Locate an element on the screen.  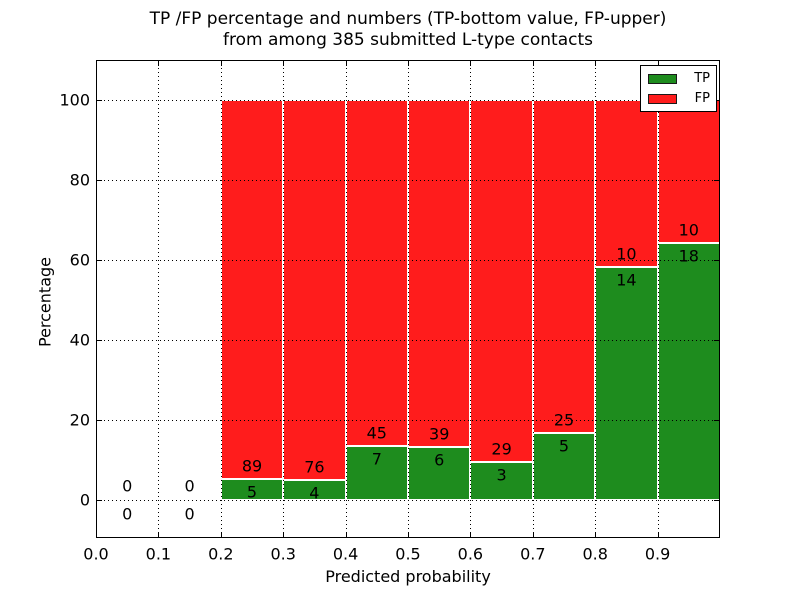
x-tick-label: 0.9 is located at coordinates (657, 554).